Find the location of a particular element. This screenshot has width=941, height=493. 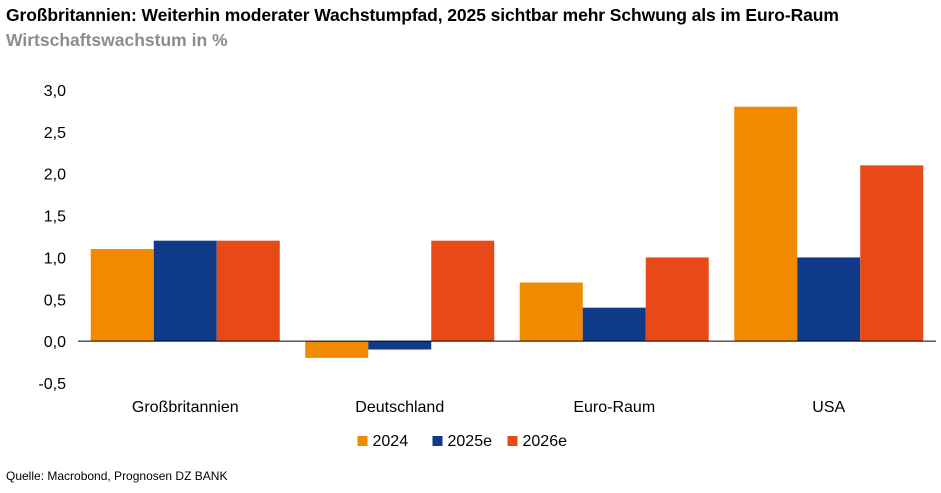

y-tick-label: 0,5 is located at coordinates (55, 300).